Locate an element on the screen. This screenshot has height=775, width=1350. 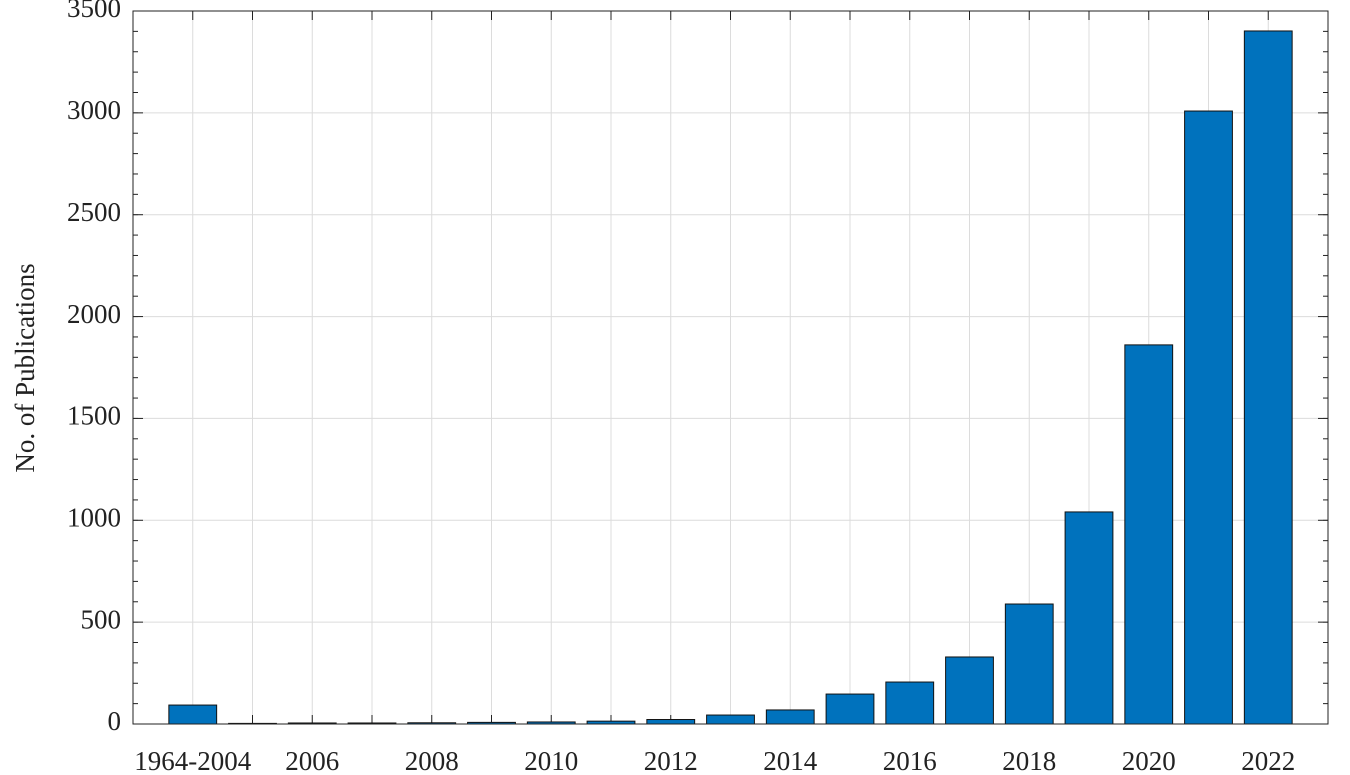
x-tick-label: 1964-2004 is located at coordinates (192, 760).